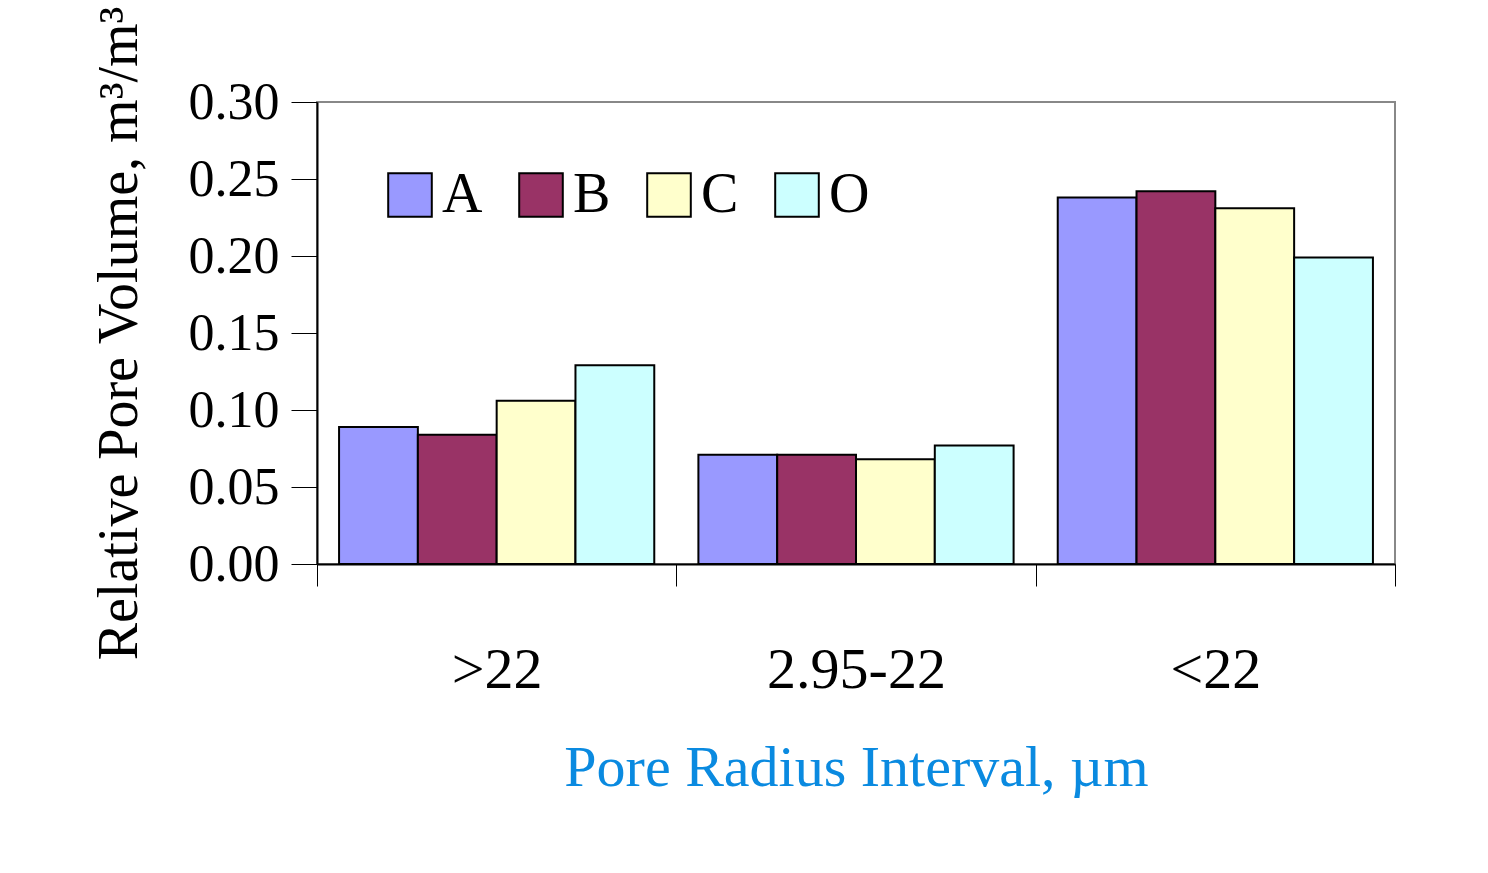  I want to click on y-tick-label: 0.10, so click(234, 409).